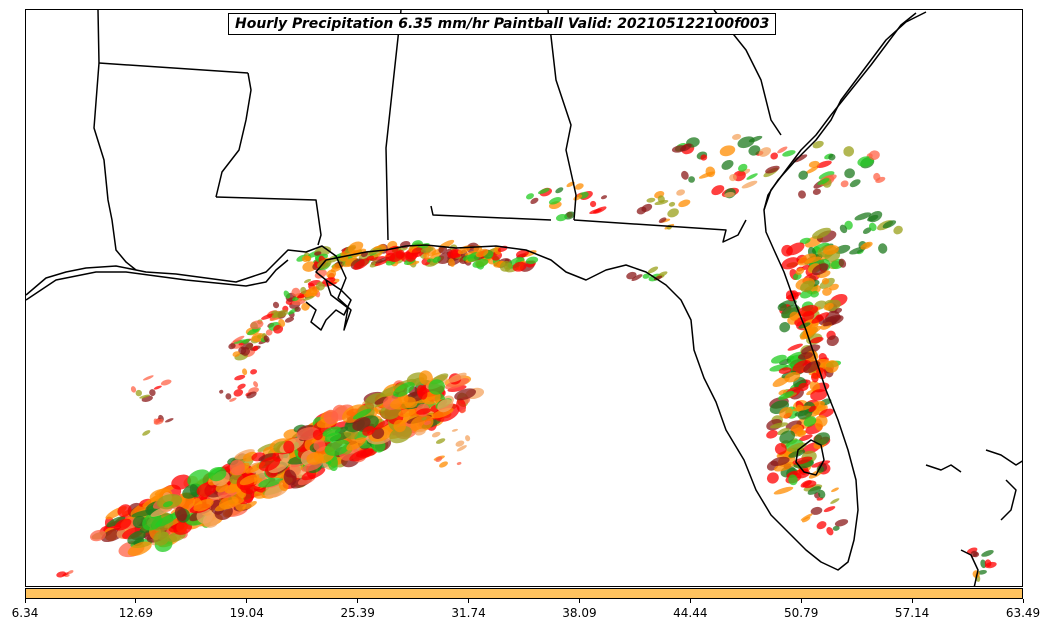 Image resolution: width=1053 pixels, height=633 pixels. What do you see at coordinates (357, 613) in the screenshot?
I see `colorbar-tick-label: 25.39` at bounding box center [357, 613].